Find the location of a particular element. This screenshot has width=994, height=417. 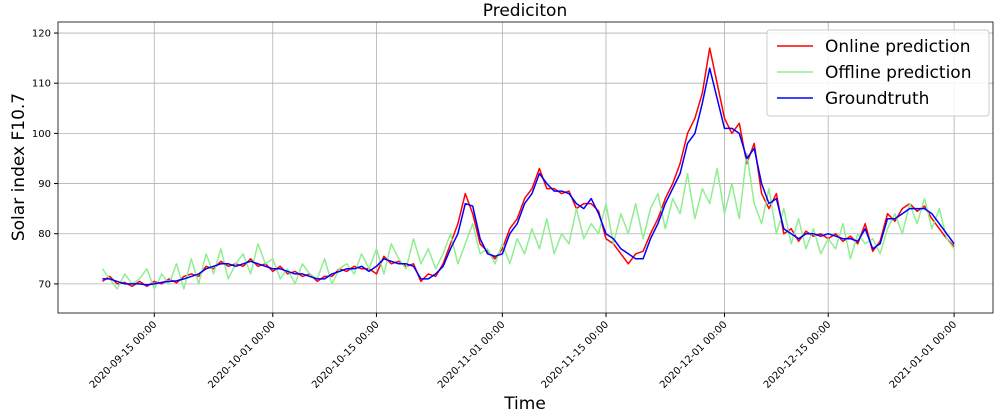

chart-title: Prediciton is located at coordinates (525, 11).